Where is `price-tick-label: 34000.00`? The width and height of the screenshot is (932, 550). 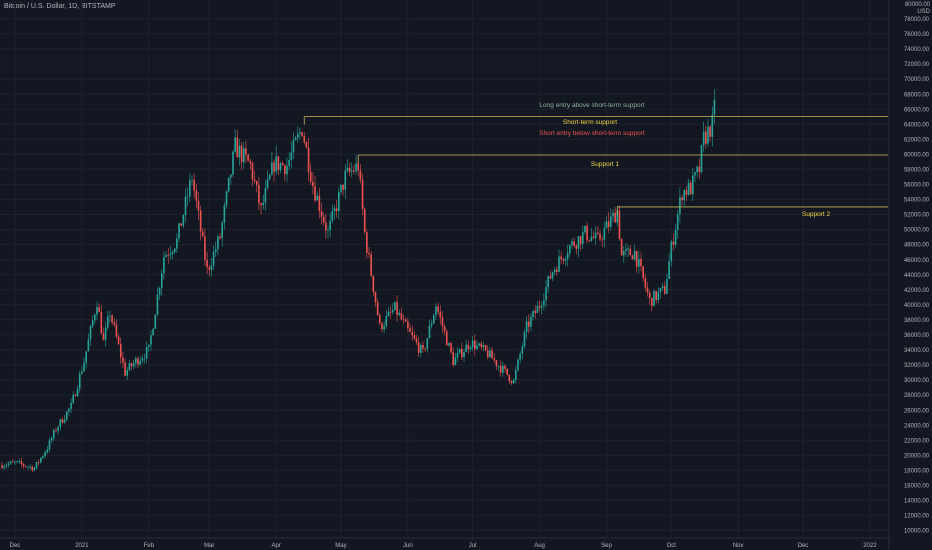
price-tick-label: 34000.00 is located at coordinates (917, 351).